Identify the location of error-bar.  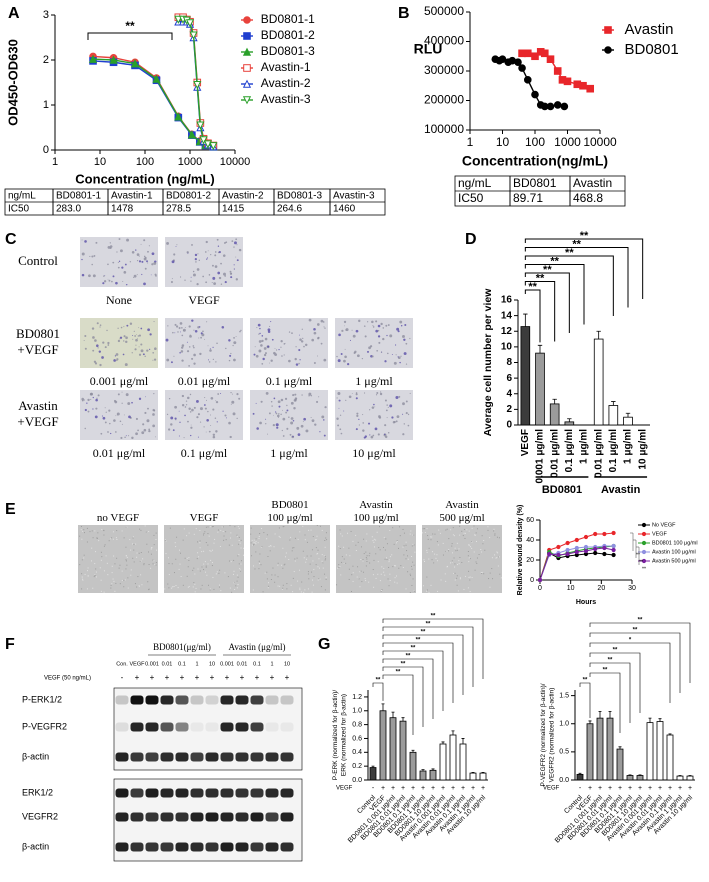
(525, 320).